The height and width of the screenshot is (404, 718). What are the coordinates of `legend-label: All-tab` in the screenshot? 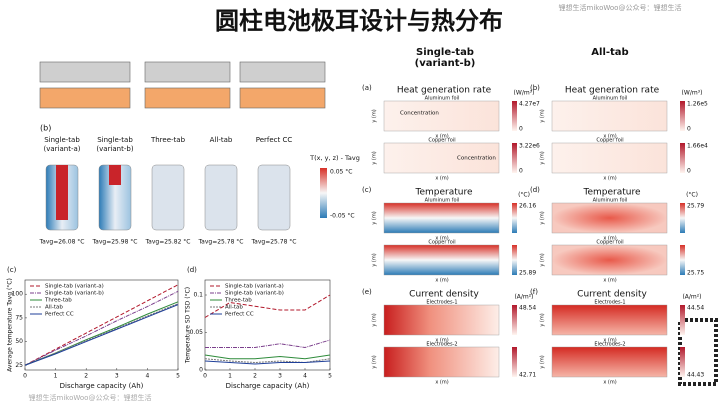 It's located at (54, 308).